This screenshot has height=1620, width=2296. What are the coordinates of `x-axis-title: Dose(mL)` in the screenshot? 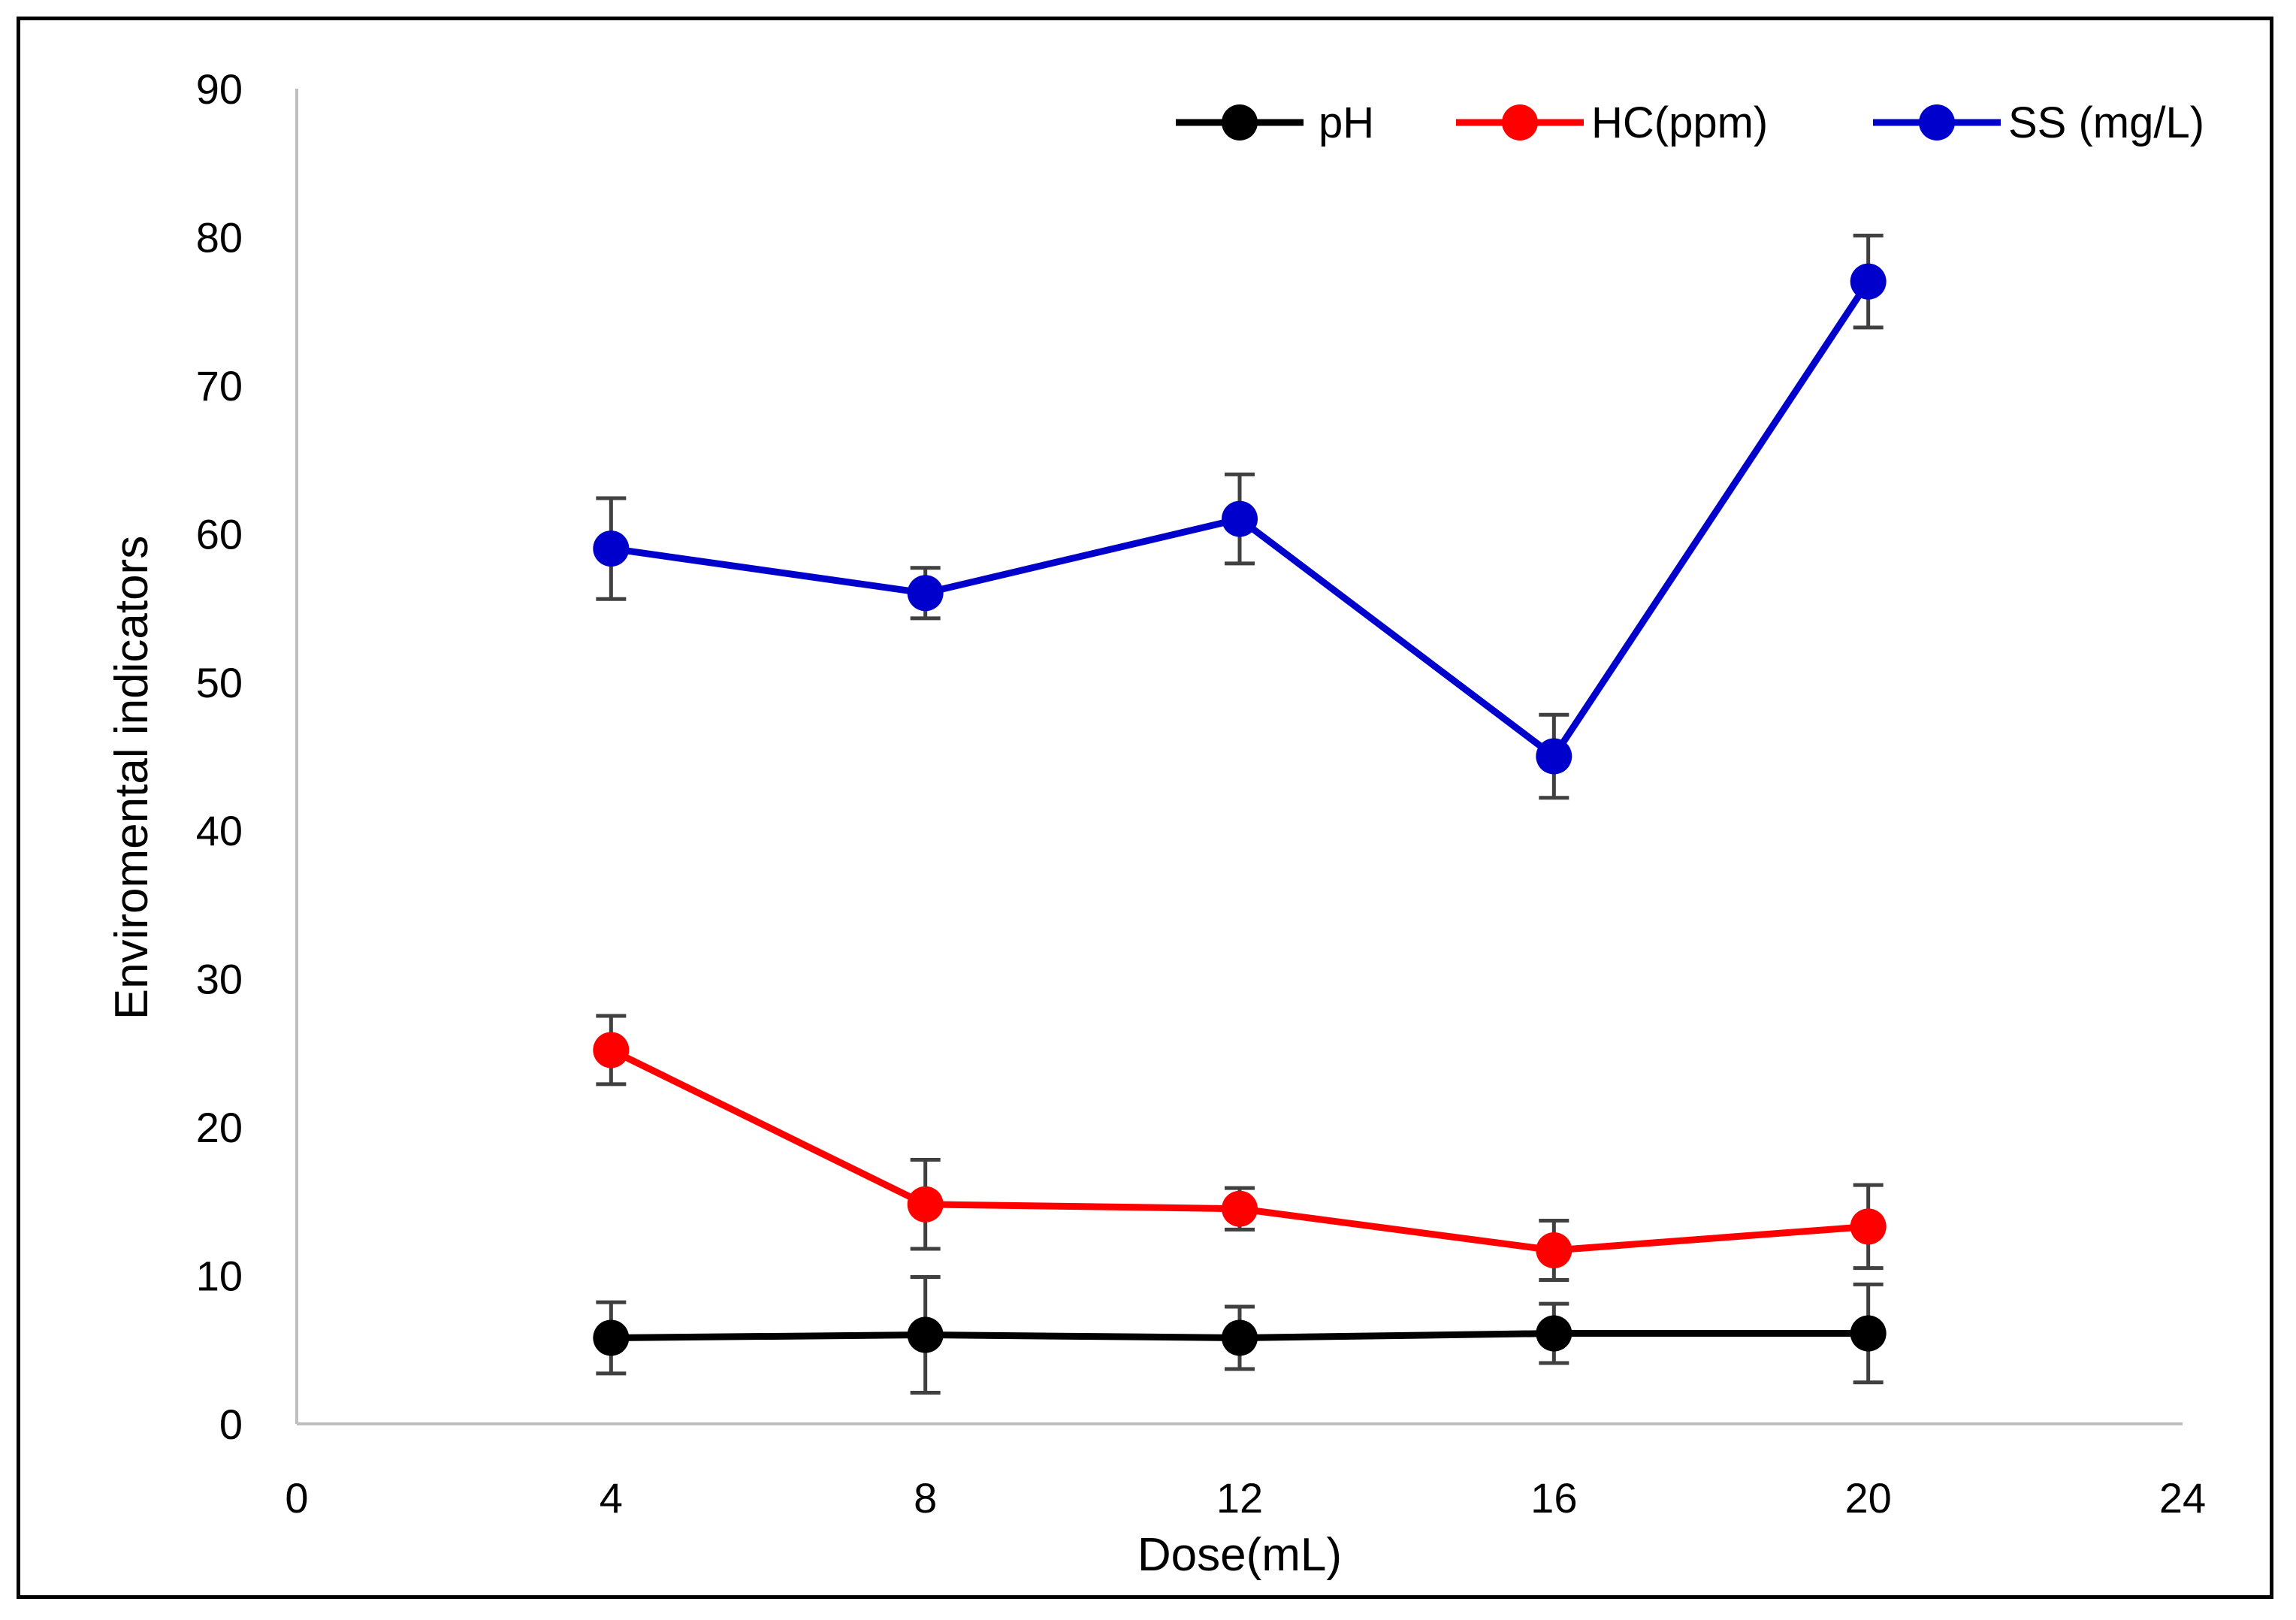 It's located at (1239, 1555).